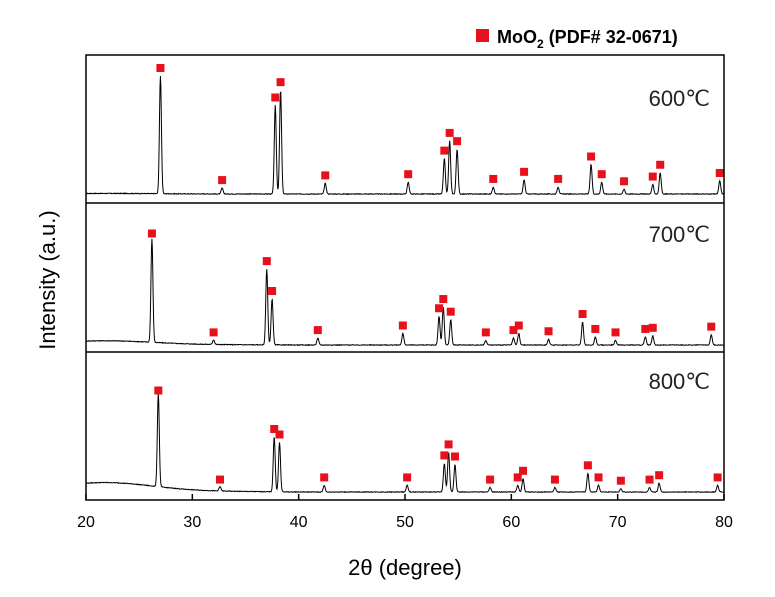  Describe the element at coordinates (405, 567) in the screenshot. I see `x-axis-title: 2θ (degree)` at that location.